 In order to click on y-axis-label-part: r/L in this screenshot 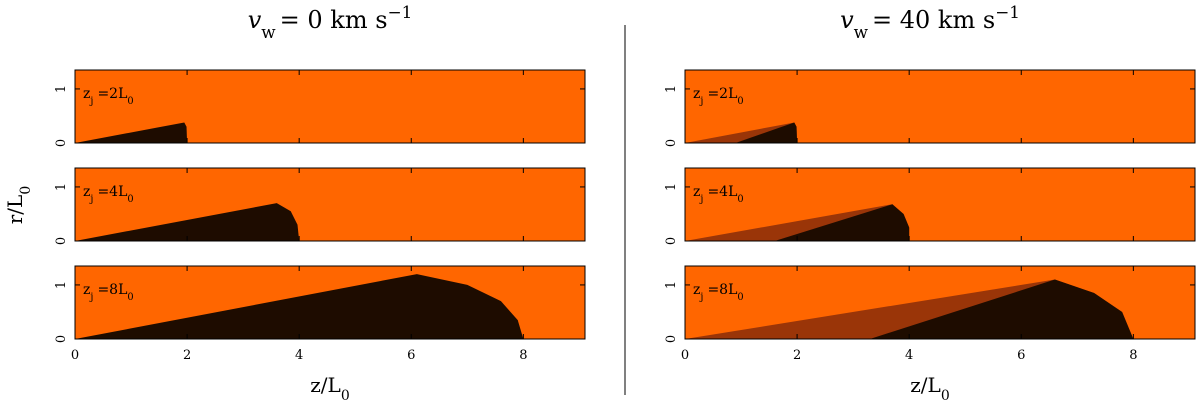, I will do `click(15, 210)`.